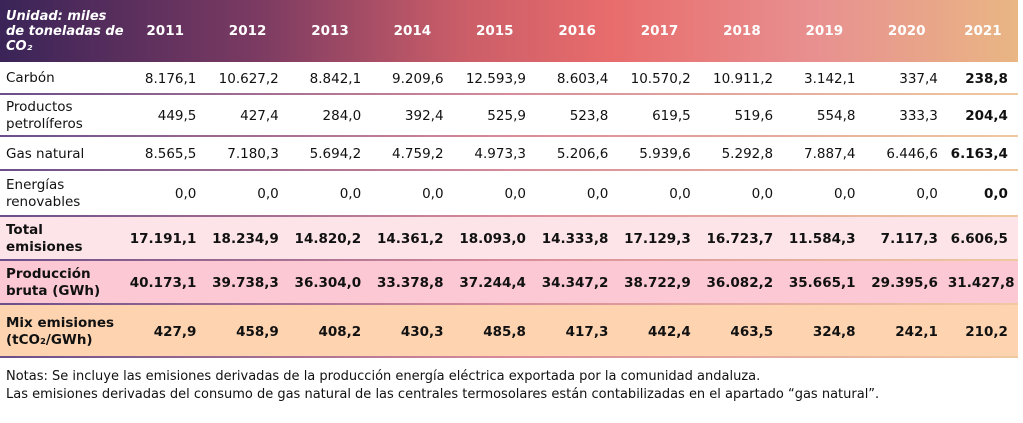 The height and width of the screenshot is (423, 1023). Describe the element at coordinates (824, 31) in the screenshot. I see `year-header: 2019` at that location.